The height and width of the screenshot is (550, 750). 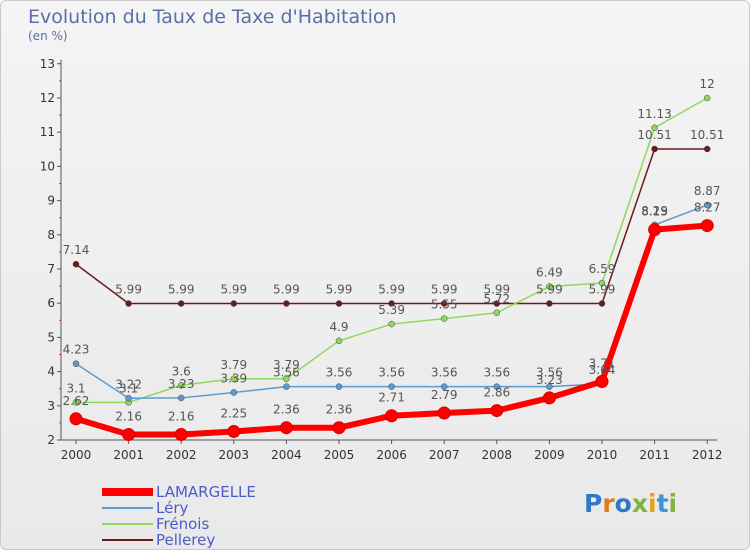 What do you see at coordinates (654, 114) in the screenshot?
I see `data-label: 11.13` at bounding box center [654, 114].